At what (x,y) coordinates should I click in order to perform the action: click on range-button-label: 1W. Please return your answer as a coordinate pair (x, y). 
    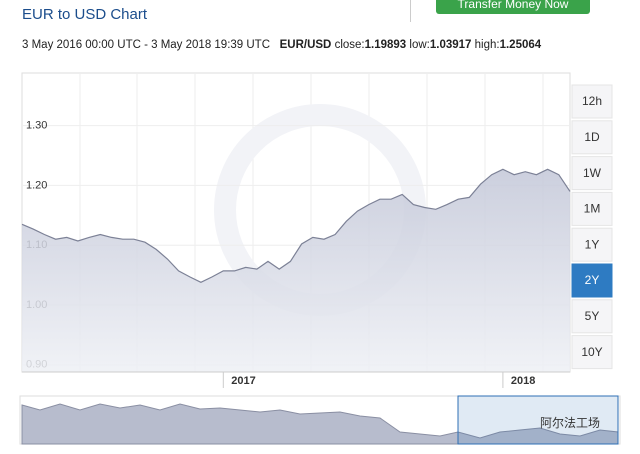
    Looking at the image, I should click on (592, 173).